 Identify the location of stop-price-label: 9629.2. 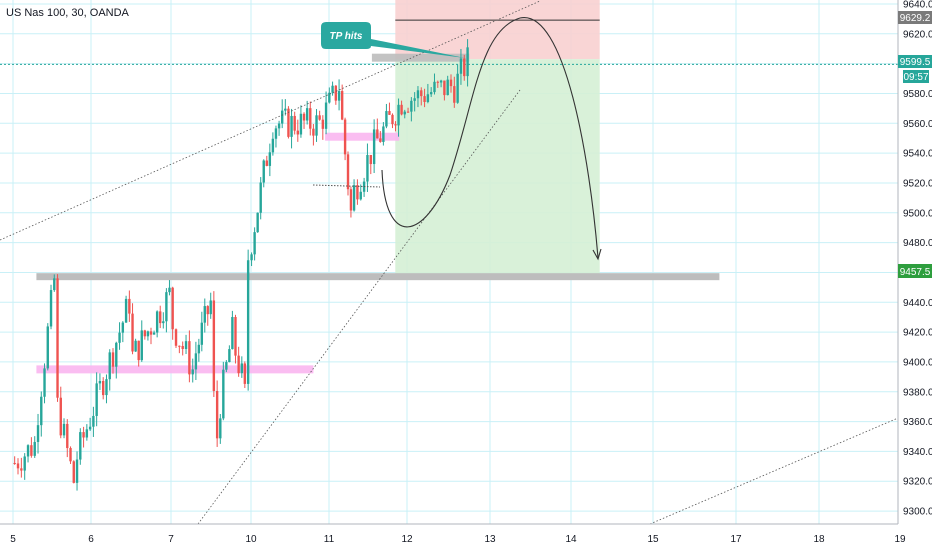
(915, 17).